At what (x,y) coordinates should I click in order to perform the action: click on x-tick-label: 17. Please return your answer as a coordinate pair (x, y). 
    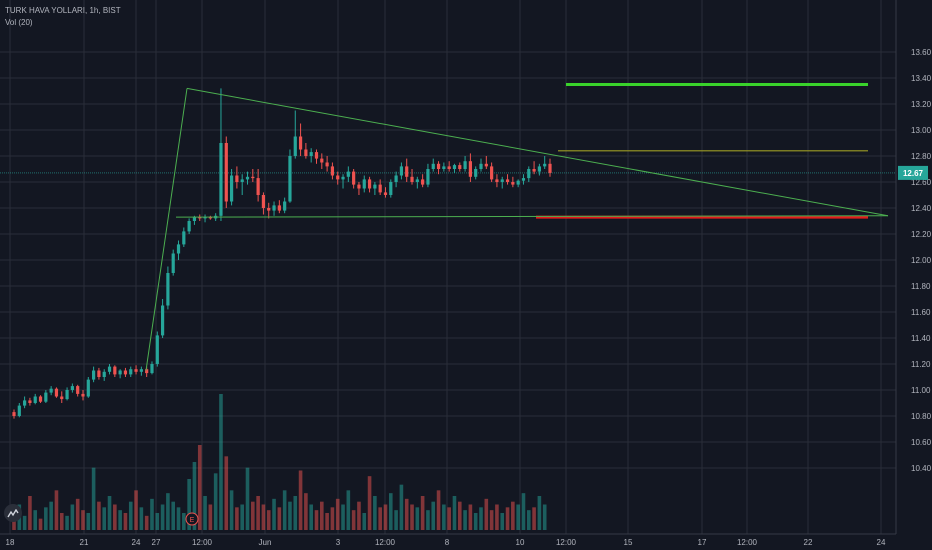
    Looking at the image, I should click on (702, 542).